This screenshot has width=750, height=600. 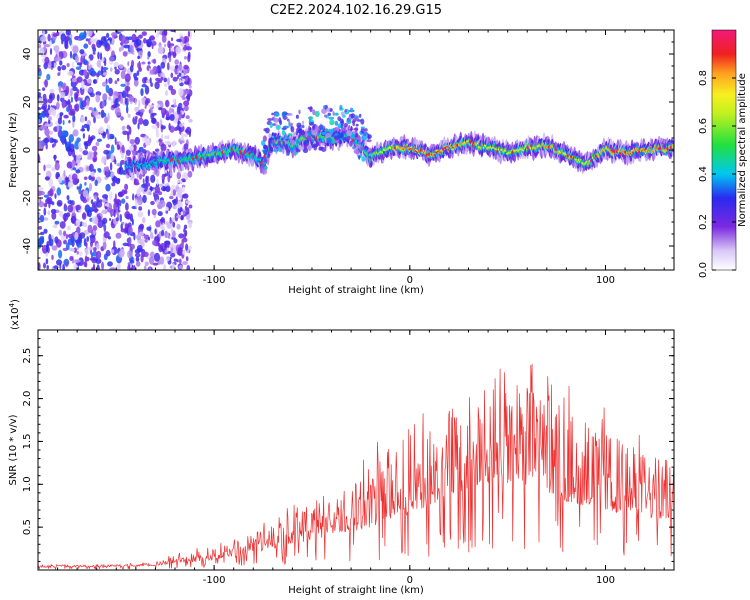 I want to click on y-tick-label: 0.5, so click(x=27, y=527).